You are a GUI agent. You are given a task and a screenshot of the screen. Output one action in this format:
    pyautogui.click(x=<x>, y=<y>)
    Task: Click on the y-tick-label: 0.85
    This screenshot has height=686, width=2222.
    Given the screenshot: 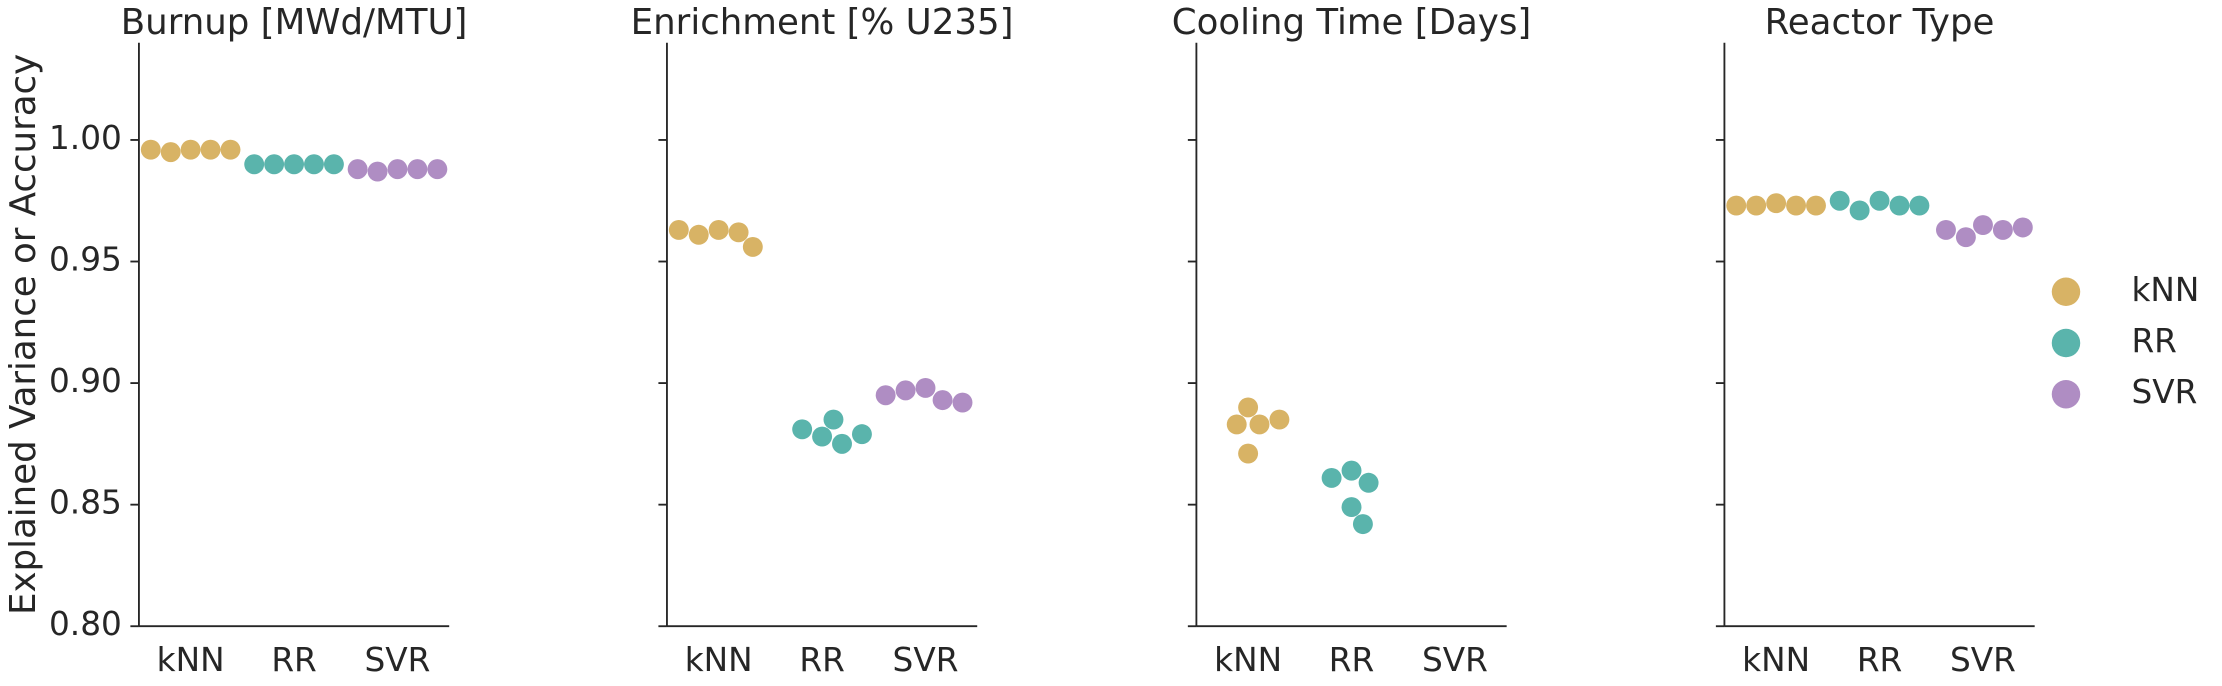 What is the action you would take?
    pyautogui.click(x=85, y=503)
    